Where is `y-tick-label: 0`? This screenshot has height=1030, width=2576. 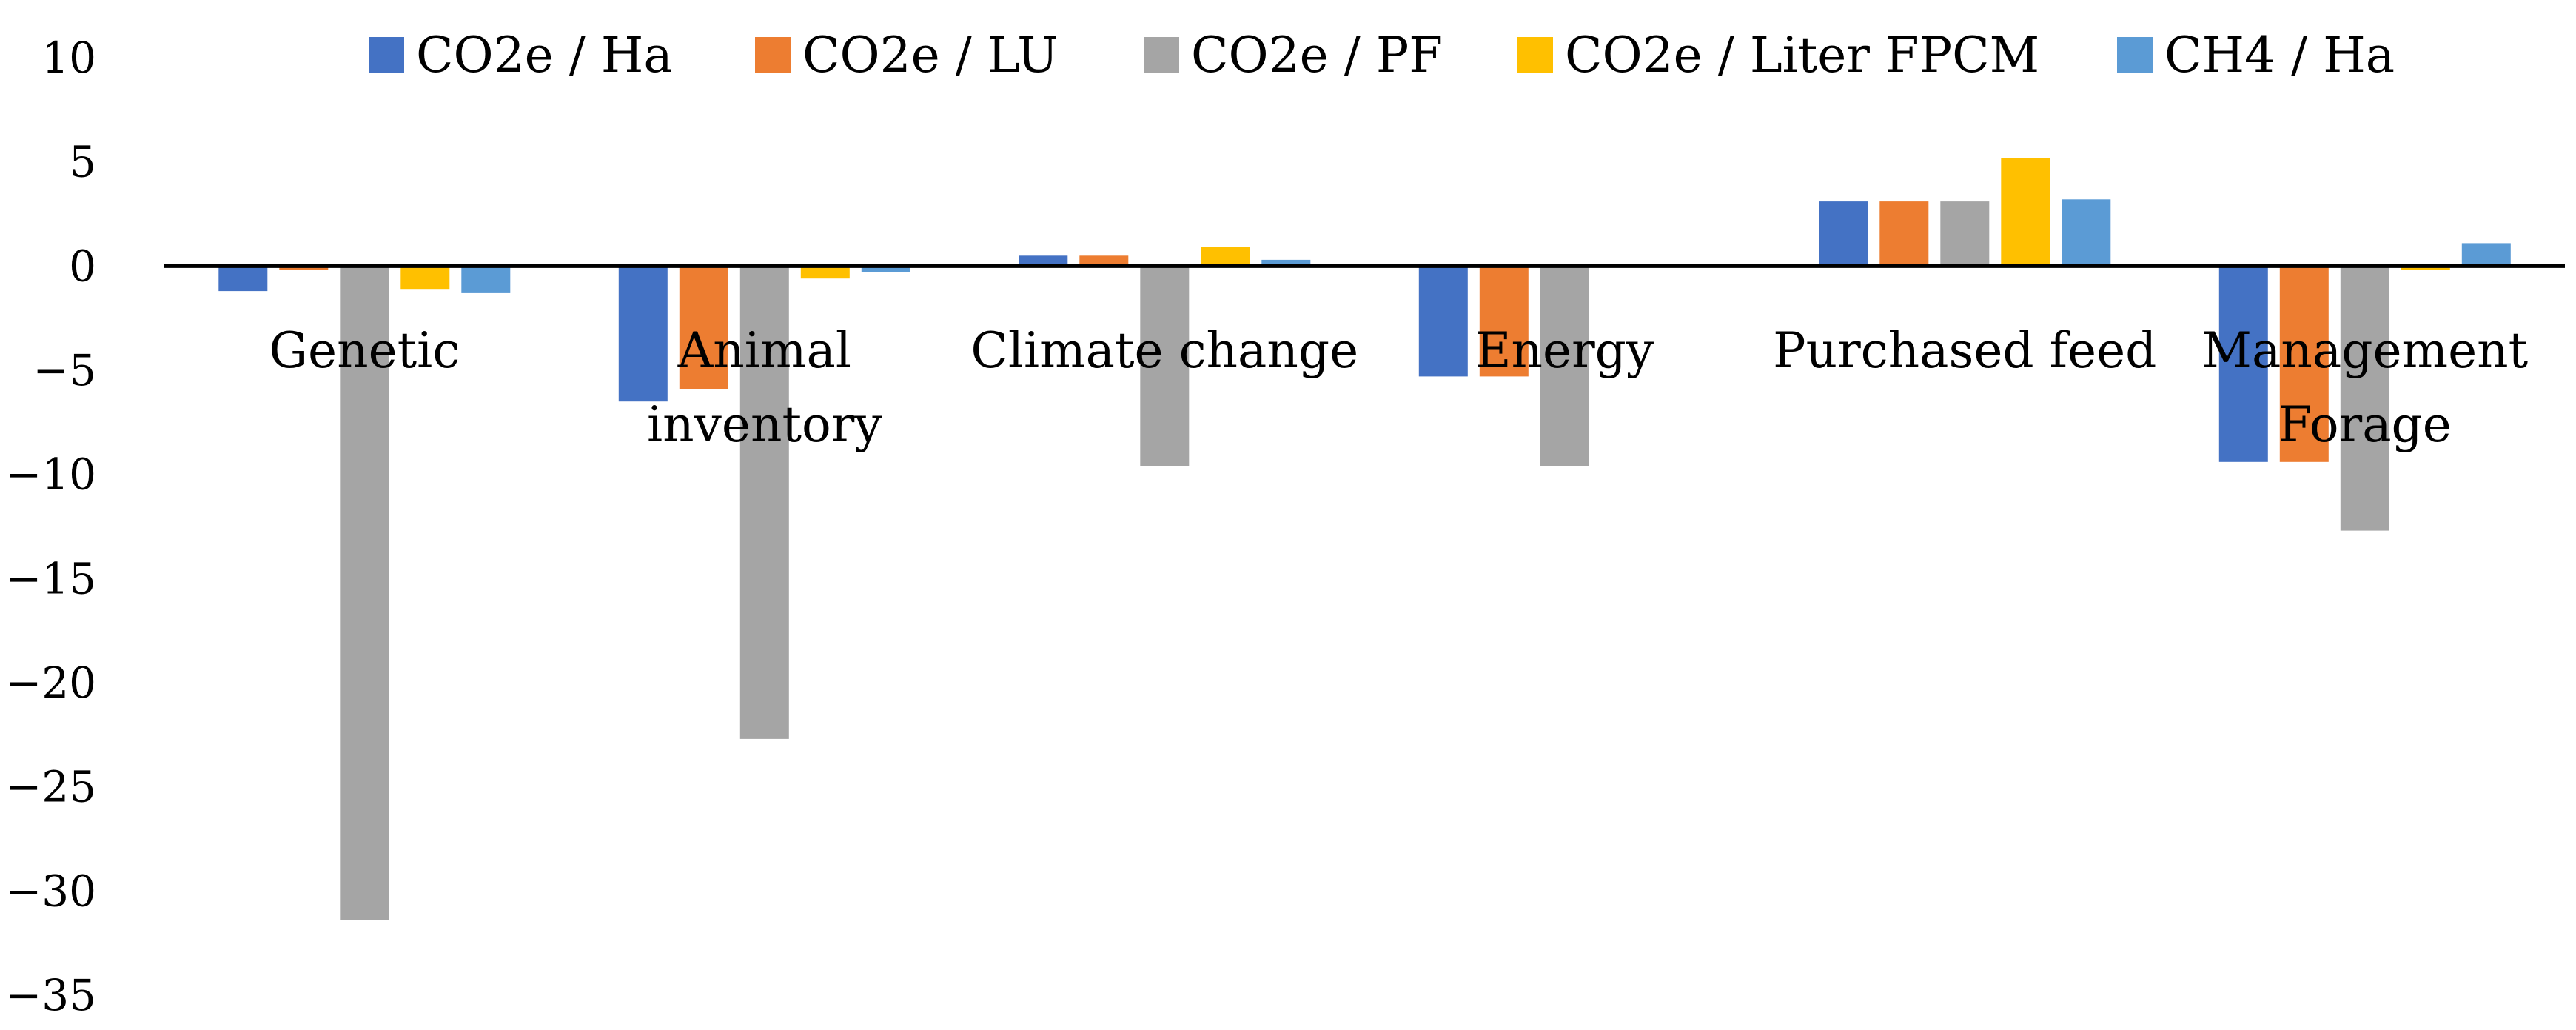
y-tick-label: 0 is located at coordinates (82, 266).